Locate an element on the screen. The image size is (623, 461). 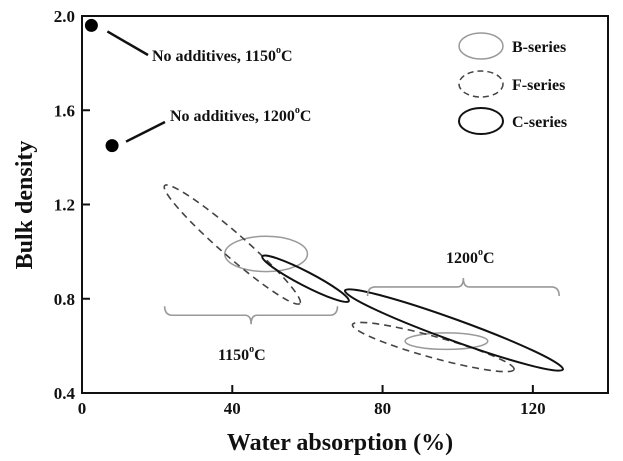
legend-swatch-f-series is located at coordinates (481, 84).